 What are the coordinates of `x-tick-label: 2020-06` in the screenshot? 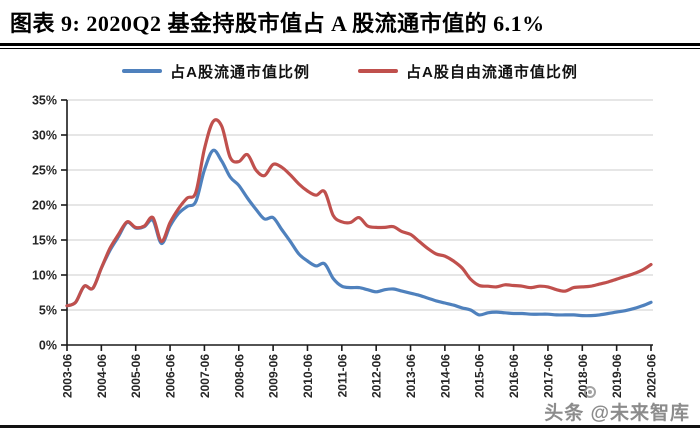 It's located at (652, 376).